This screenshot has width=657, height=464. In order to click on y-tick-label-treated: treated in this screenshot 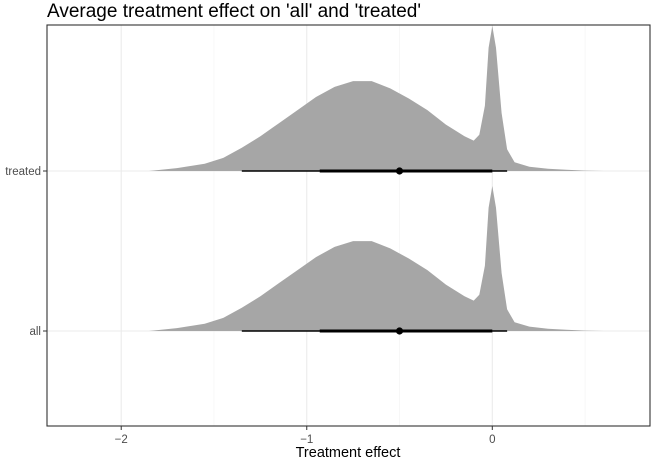, I will do `click(23, 172)`.